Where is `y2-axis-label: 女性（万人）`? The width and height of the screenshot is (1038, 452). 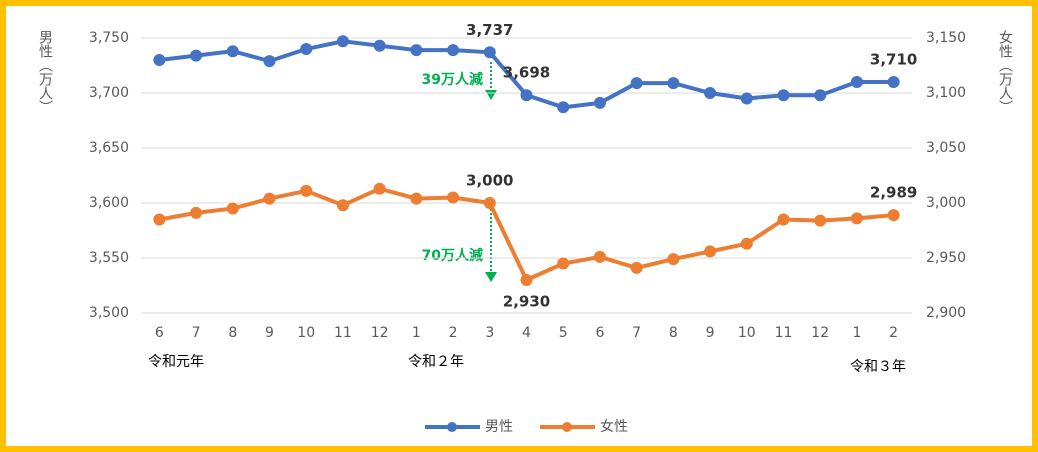 y2-axis-label: 女性（万人） is located at coordinates (1005, 71).